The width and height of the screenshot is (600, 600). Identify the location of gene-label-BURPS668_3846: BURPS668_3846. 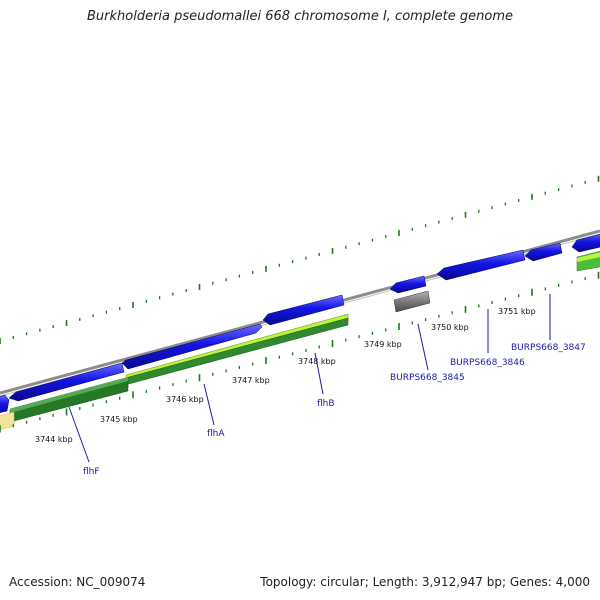
(487, 363).